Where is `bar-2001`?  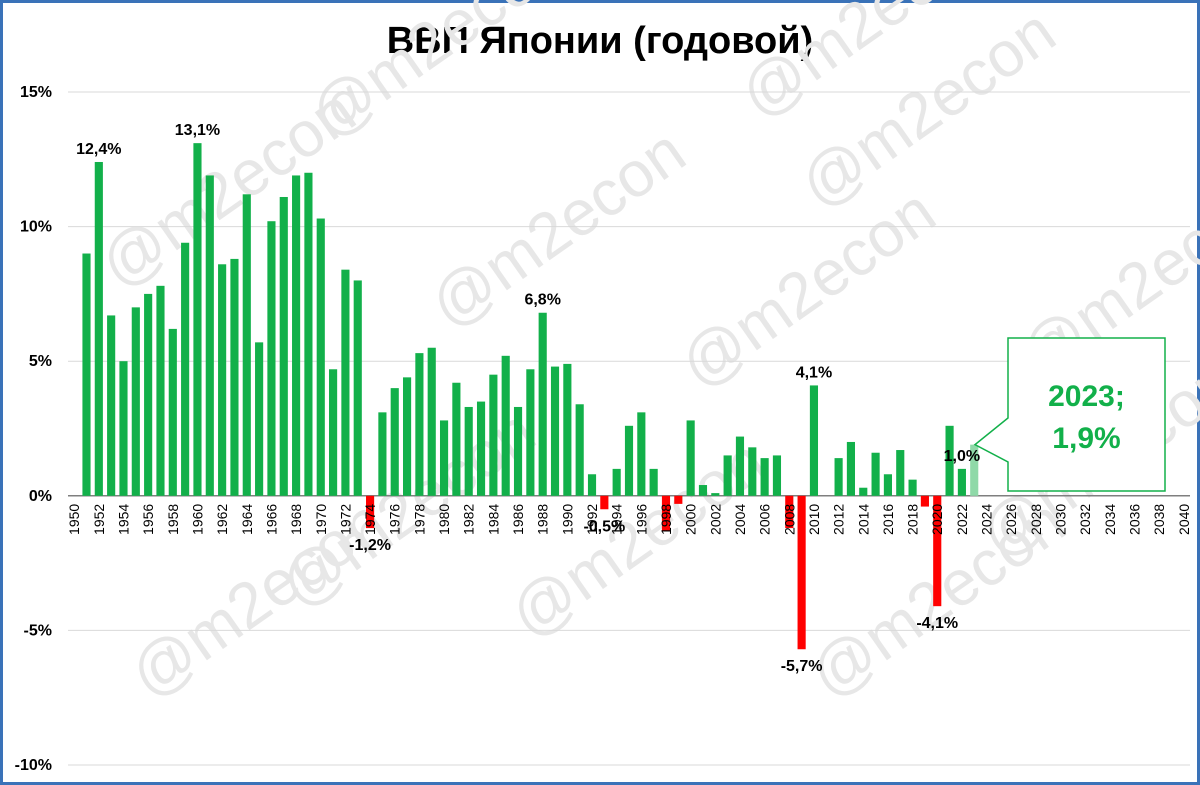 bar-2001 is located at coordinates (703, 490).